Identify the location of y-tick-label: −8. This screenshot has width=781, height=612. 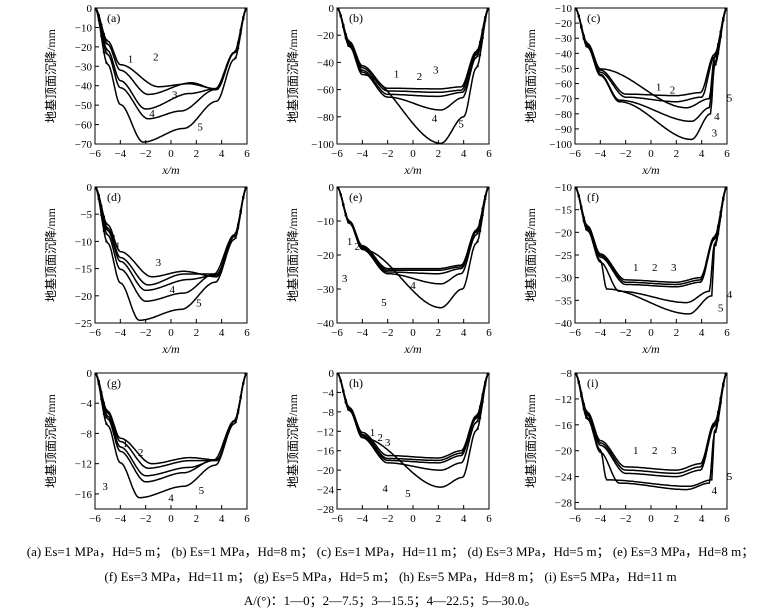
(566, 374).